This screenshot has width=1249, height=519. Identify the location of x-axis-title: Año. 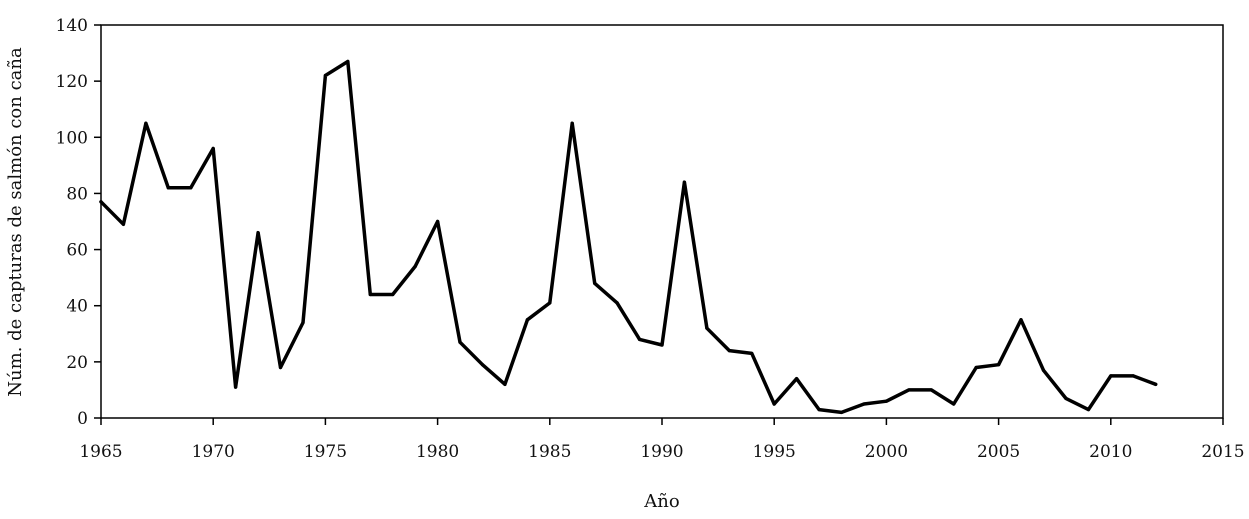
(661, 501).